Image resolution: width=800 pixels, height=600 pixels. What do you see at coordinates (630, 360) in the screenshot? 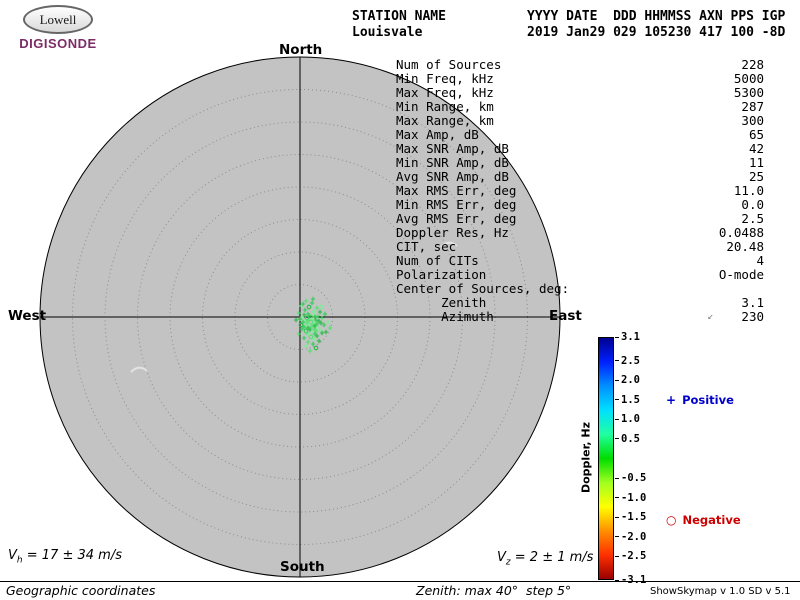
I see `colorbar-tick-label: 2.5` at bounding box center [630, 360].